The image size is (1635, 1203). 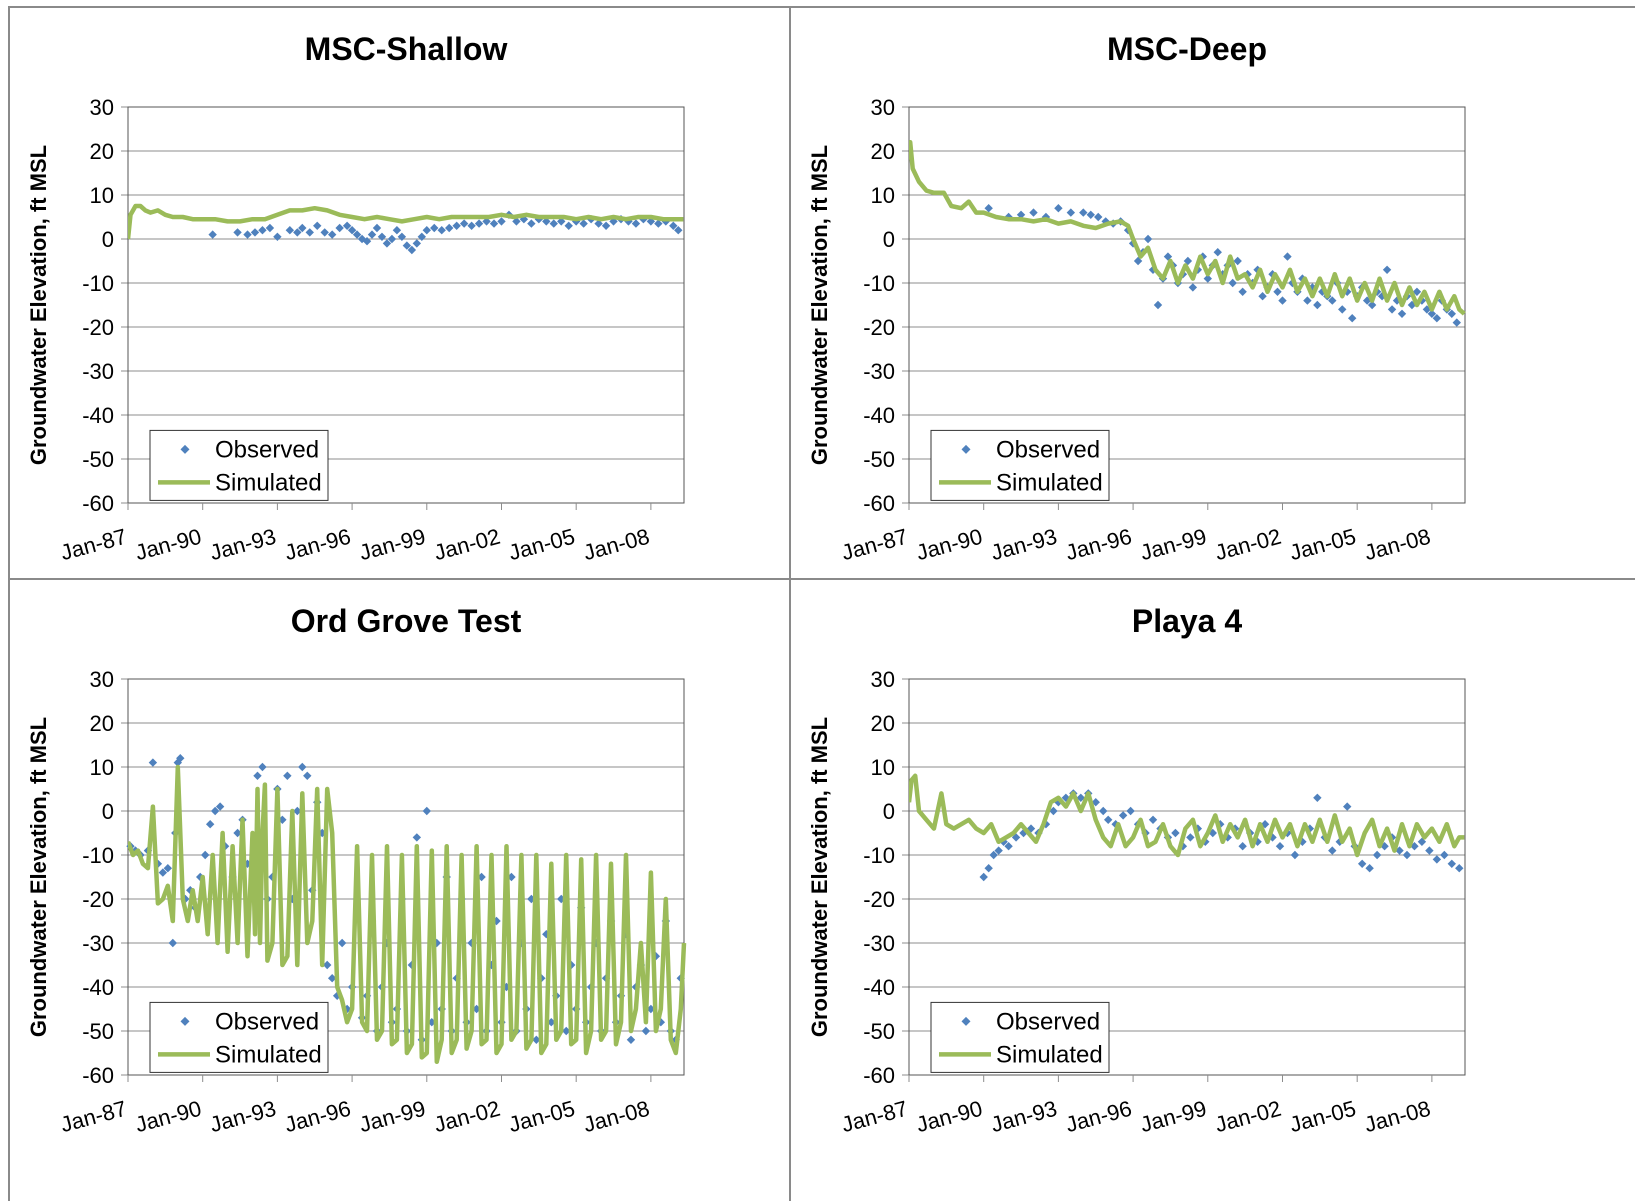 I want to click on legend: Observed Simulated, so click(x=239, y=465).